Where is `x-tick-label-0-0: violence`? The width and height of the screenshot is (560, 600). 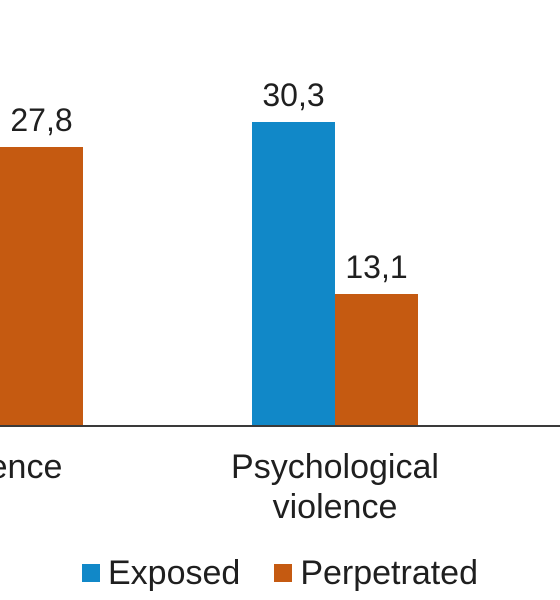
x-tick-label-0-0: violence is located at coordinates (31, 467).